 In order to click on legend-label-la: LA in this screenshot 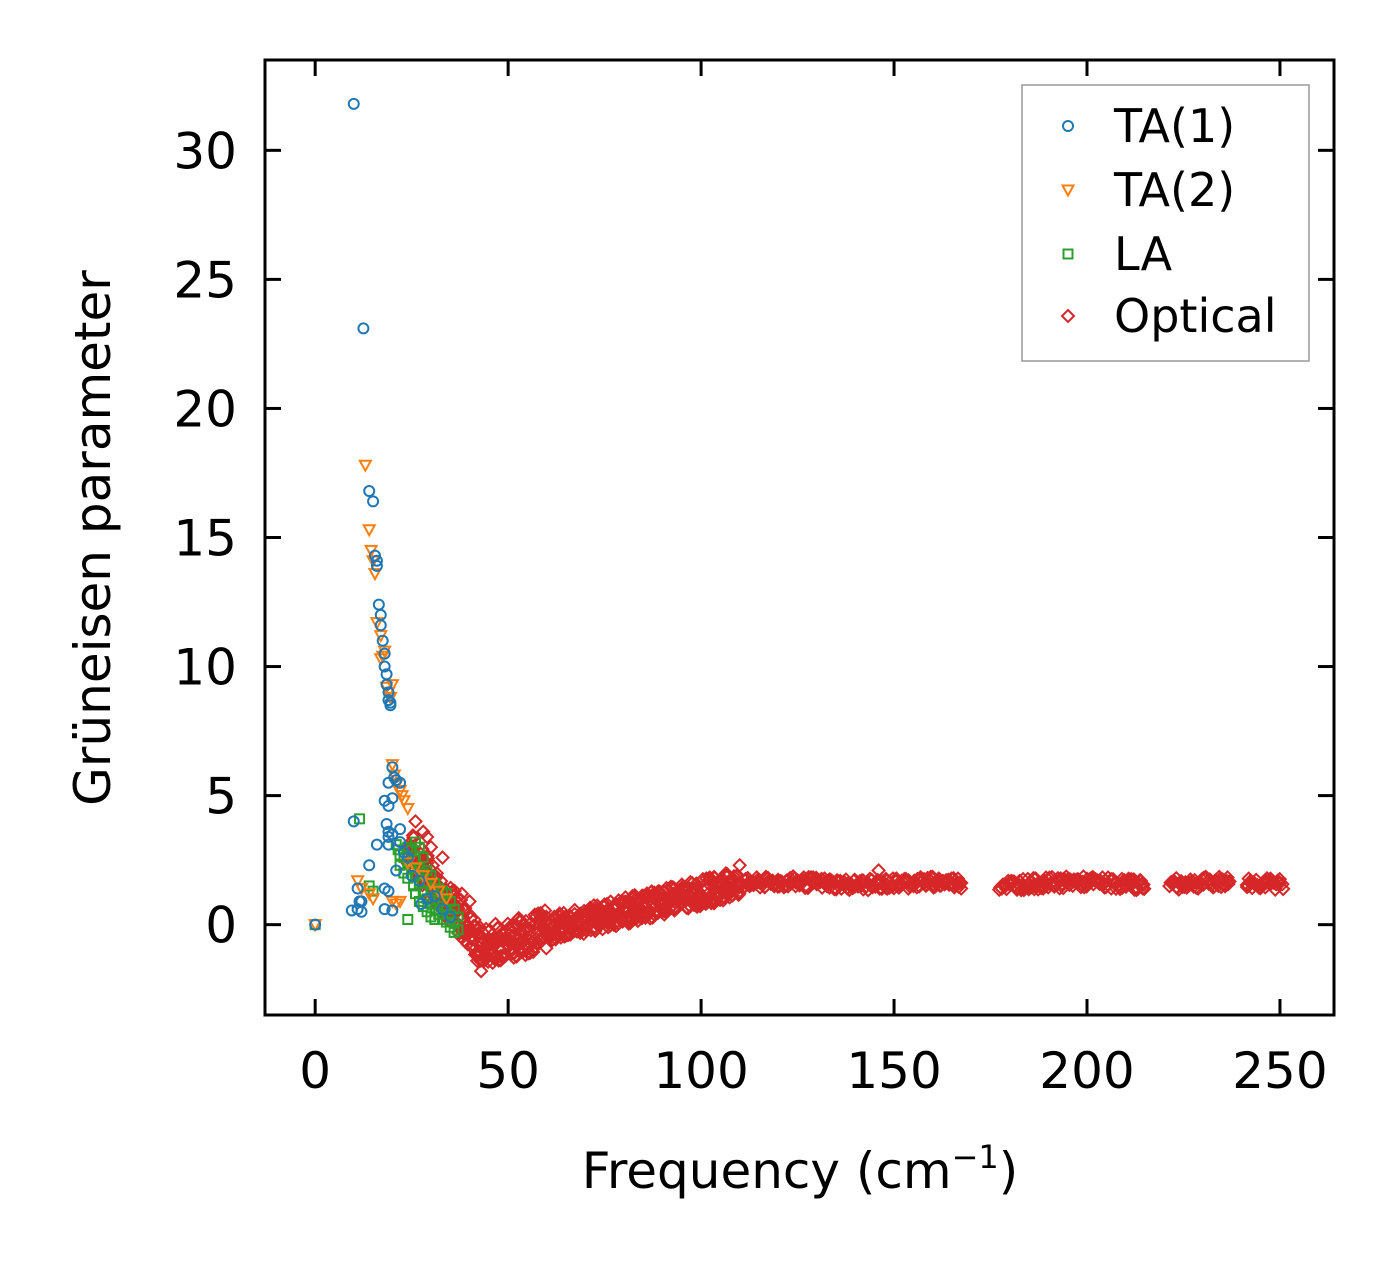, I will do `click(1143, 254)`.